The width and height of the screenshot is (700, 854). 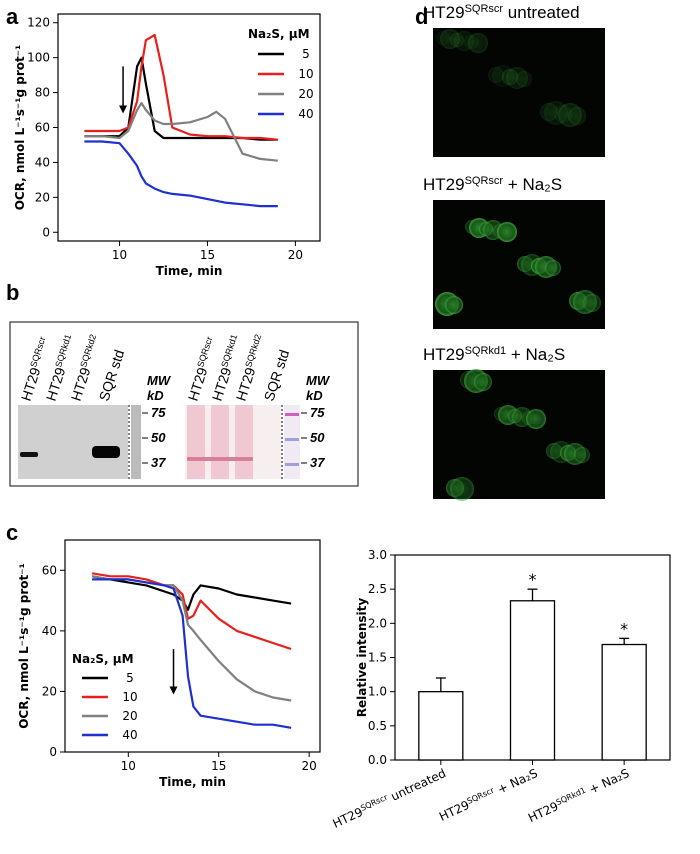 I want to click on text-part: untreated, so click(x=416, y=785).